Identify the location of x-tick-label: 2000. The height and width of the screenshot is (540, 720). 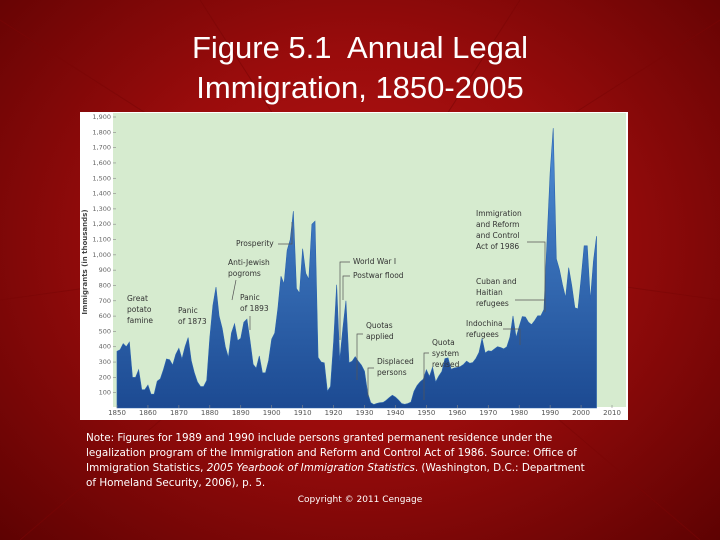
(581, 413).